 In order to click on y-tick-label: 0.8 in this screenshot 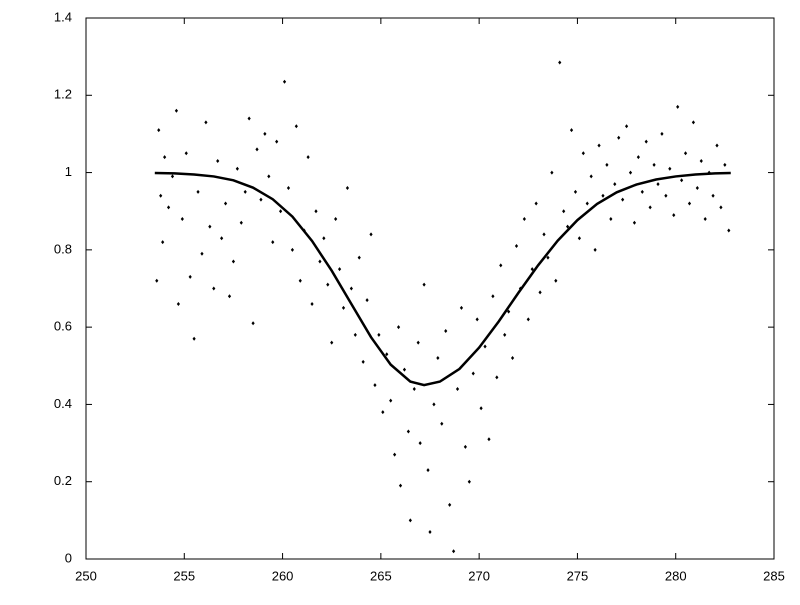, I will do `click(63, 248)`.